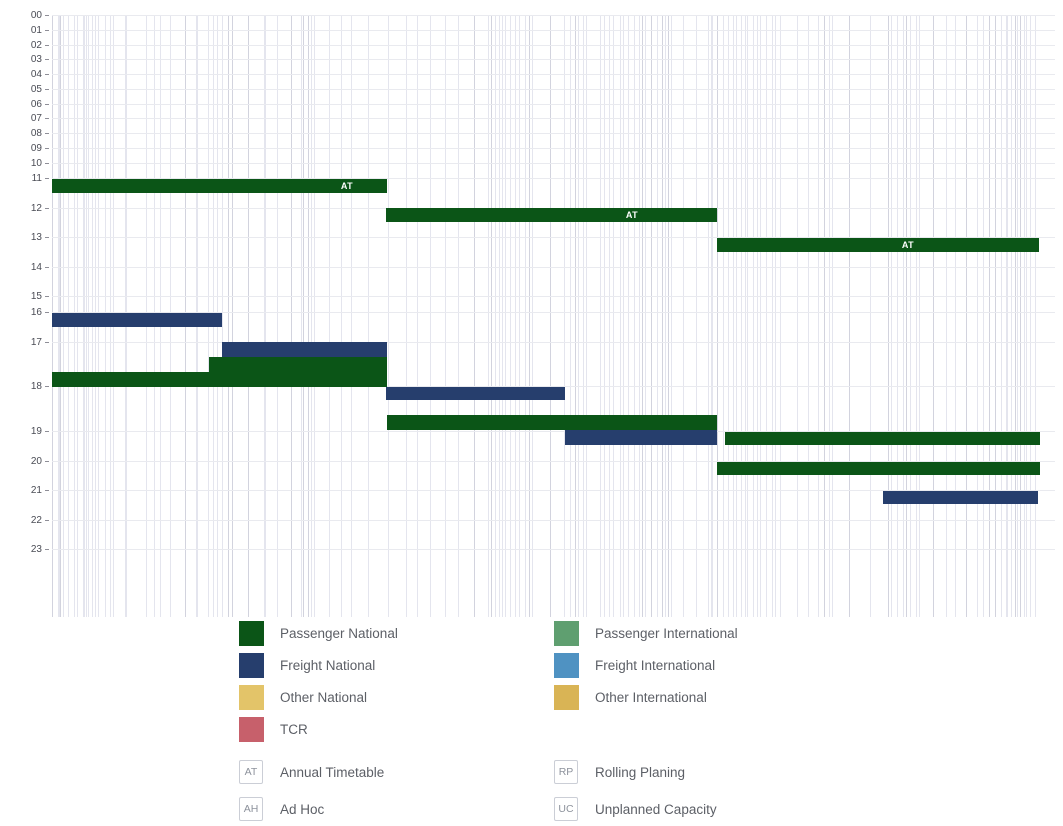  Describe the element at coordinates (635, 793) in the screenshot. I see `phase-legend-column-2: RP Rolling Planing UC Unplanned Capacity` at that location.